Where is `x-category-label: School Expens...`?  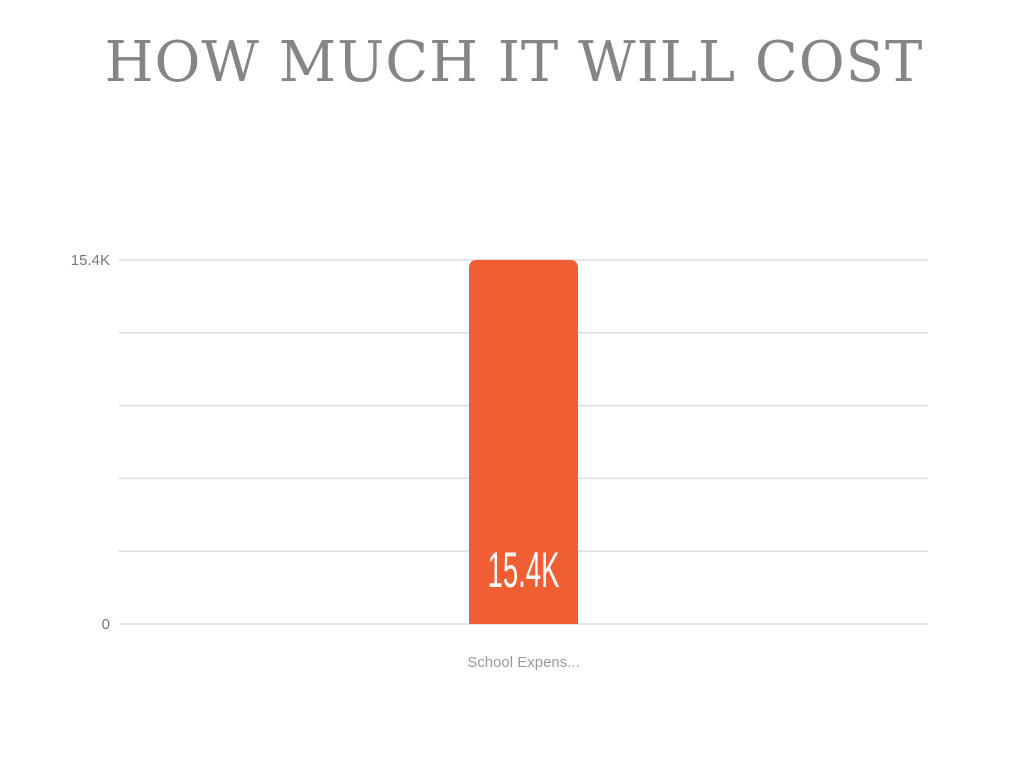
x-category-label: School Expens... is located at coordinates (523, 662).